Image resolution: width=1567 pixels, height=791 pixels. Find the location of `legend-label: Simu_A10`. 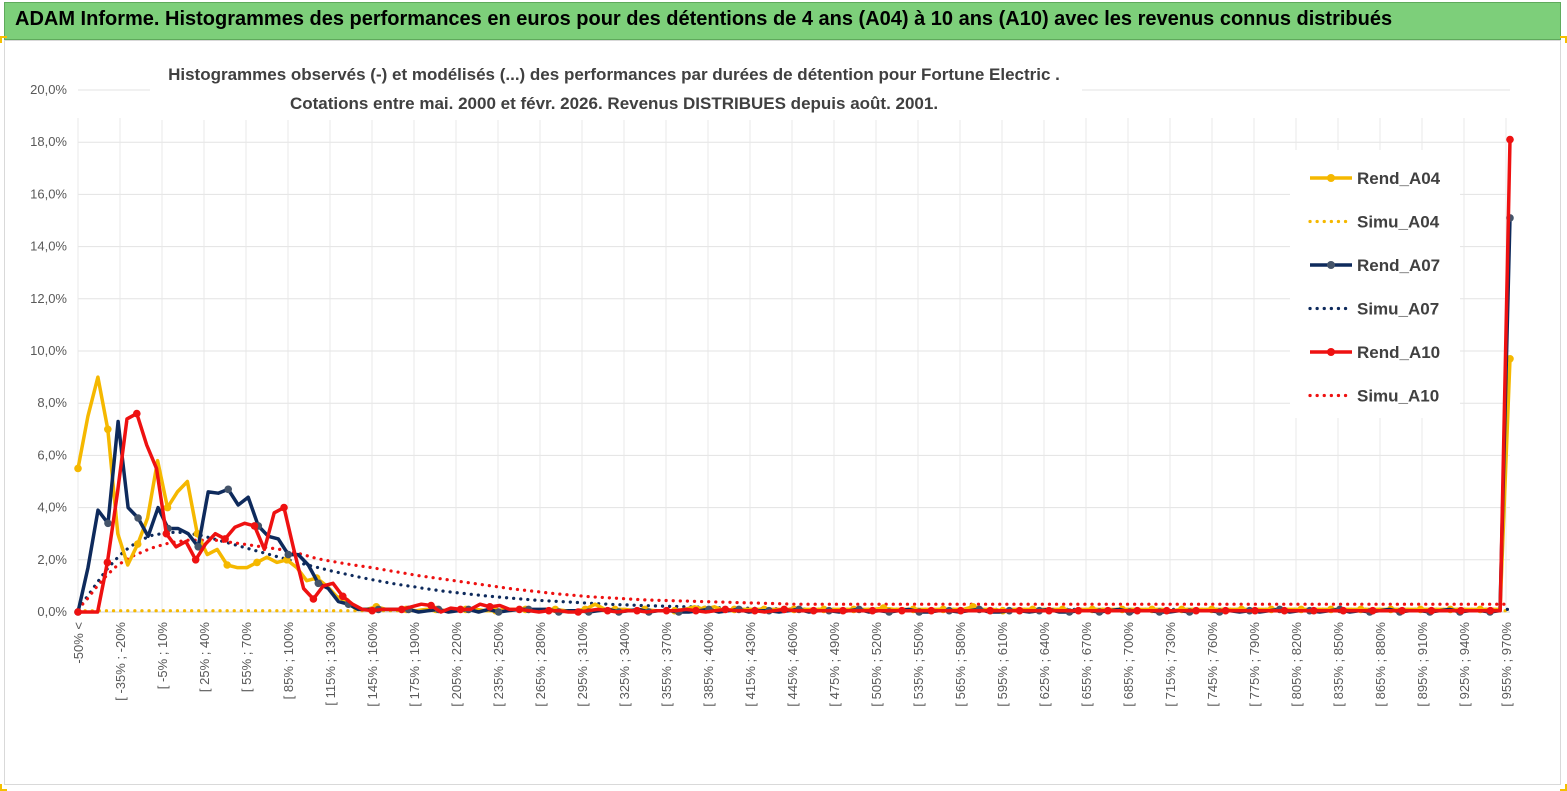

legend-label: Simu_A10 is located at coordinates (1398, 396).